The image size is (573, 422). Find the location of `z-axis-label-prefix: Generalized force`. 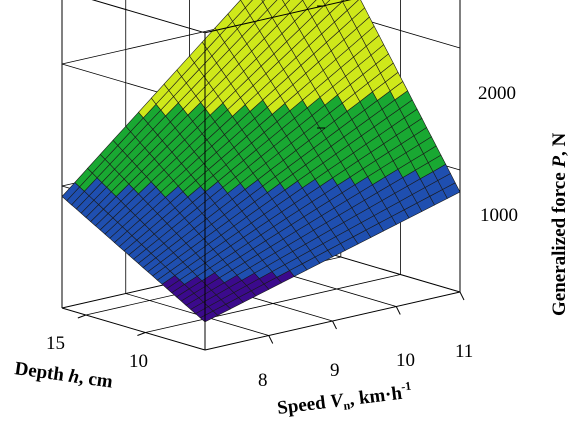

z-axis-label-prefix: Generalized force is located at coordinates (559, 242).